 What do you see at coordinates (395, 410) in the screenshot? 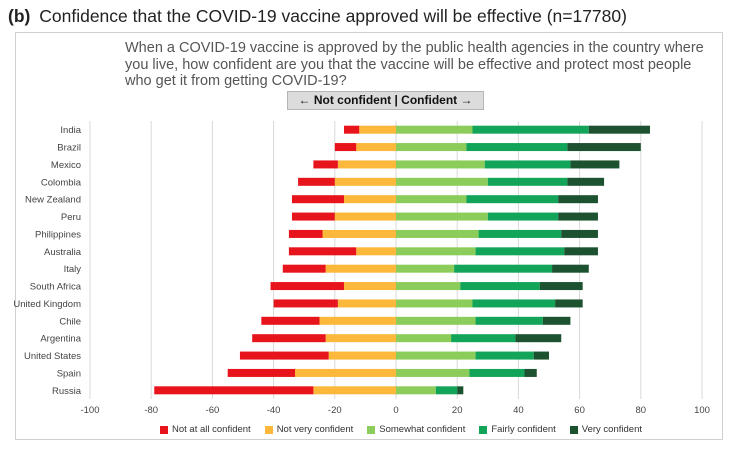
I see `x-tick-label: 0` at bounding box center [395, 410].